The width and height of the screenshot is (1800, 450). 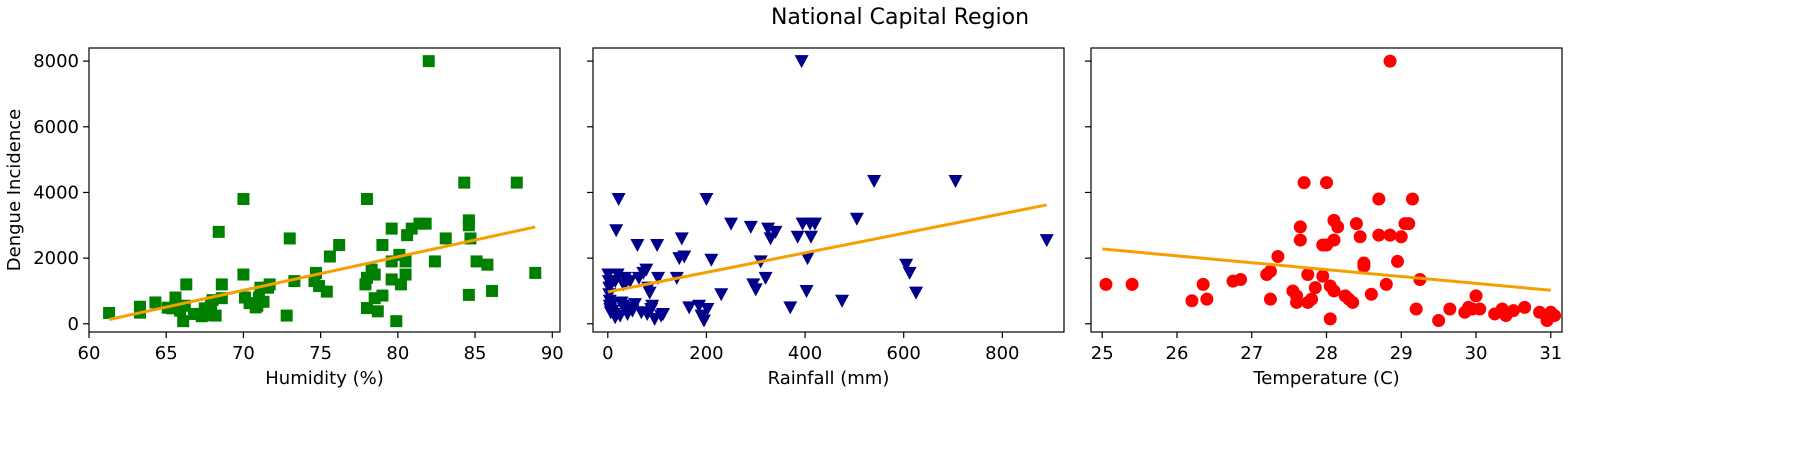 What do you see at coordinates (56, 258) in the screenshot?
I see `y-tick-label: 2000` at bounding box center [56, 258].